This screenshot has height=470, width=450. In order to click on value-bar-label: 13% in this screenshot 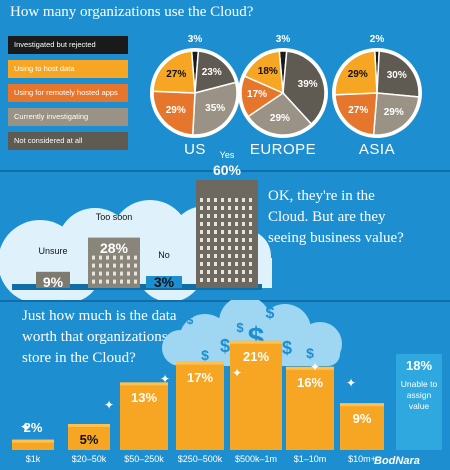, I will do `click(144, 398)`.